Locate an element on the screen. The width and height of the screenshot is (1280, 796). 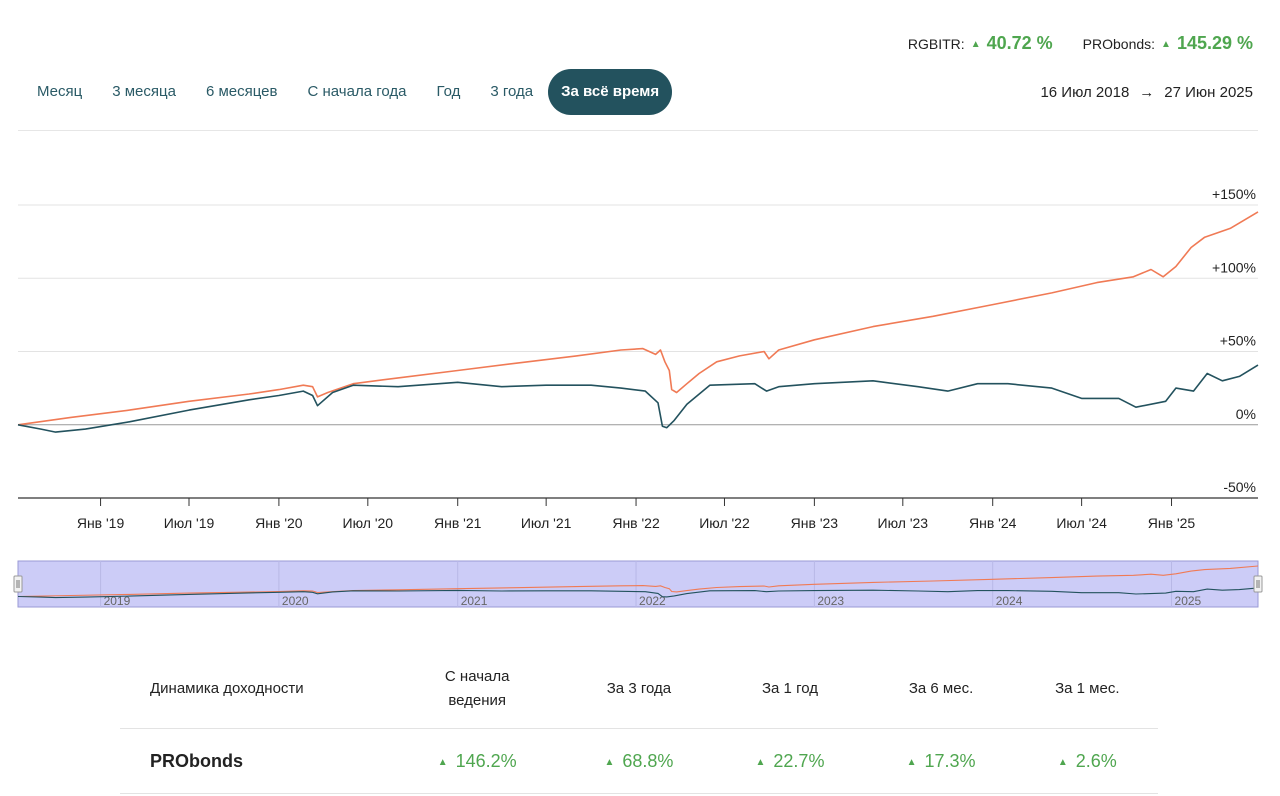
arrow-right-icon: → is located at coordinates (1147, 92).